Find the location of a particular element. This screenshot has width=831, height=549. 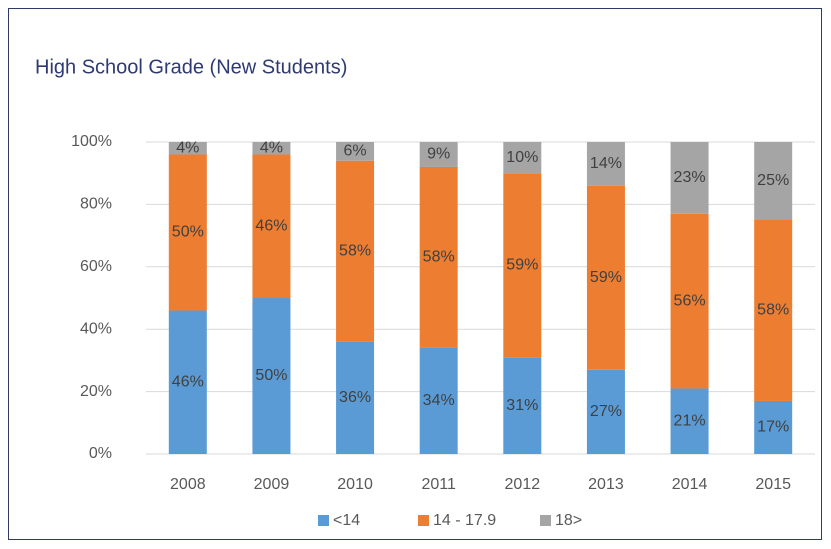

value-label: 9% is located at coordinates (438, 154).